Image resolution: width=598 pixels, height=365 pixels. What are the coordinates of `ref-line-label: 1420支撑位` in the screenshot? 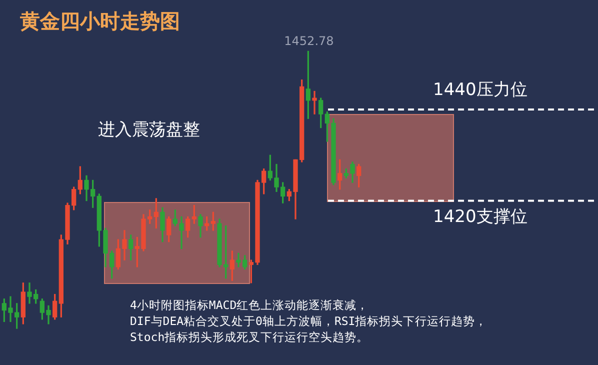 It's located at (480, 217).